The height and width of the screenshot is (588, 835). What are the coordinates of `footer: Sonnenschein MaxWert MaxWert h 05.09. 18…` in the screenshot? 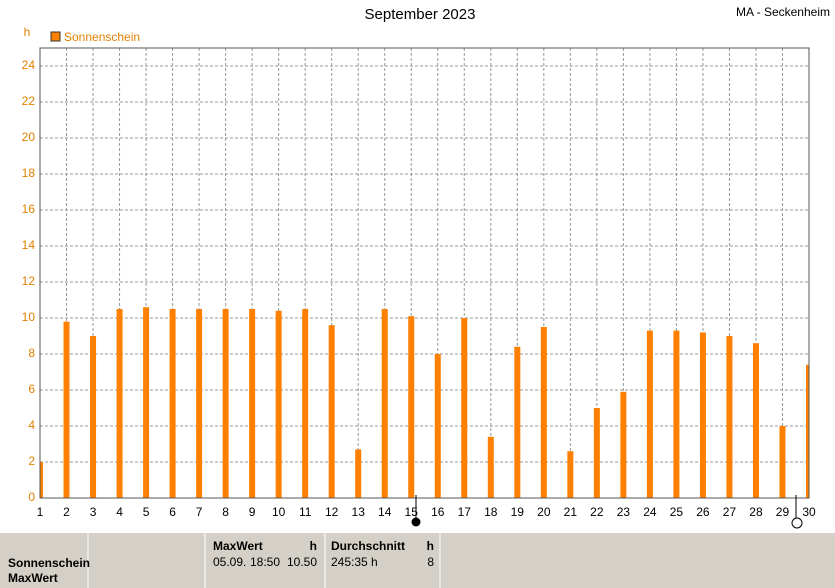 It's located at (417, 560).